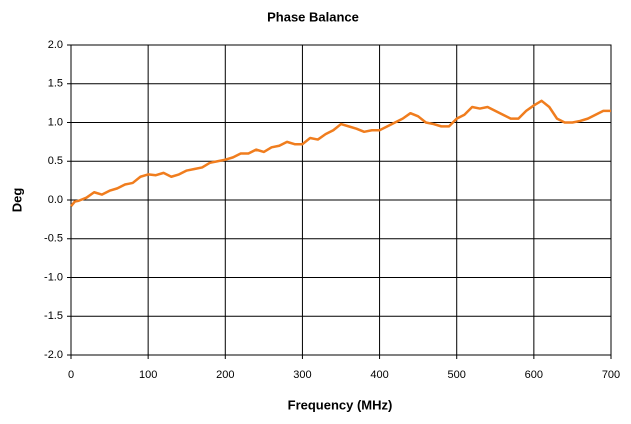  I want to click on x-tick-label: 300, so click(302, 375).